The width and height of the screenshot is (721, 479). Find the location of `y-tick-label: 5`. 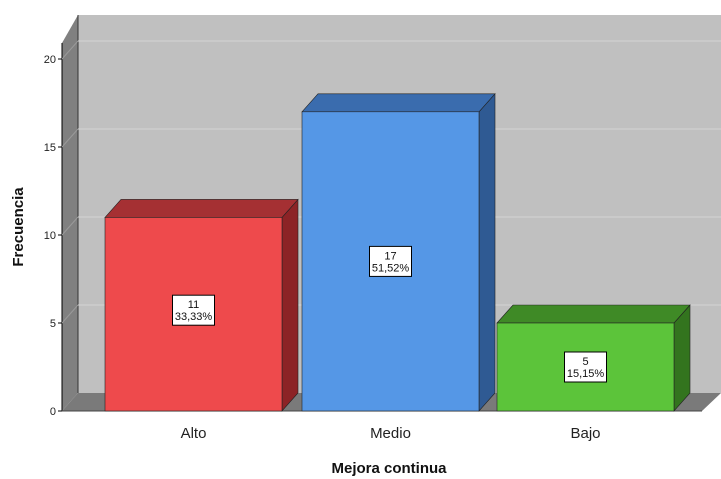

y-tick-label: 5 is located at coordinates (53, 324).